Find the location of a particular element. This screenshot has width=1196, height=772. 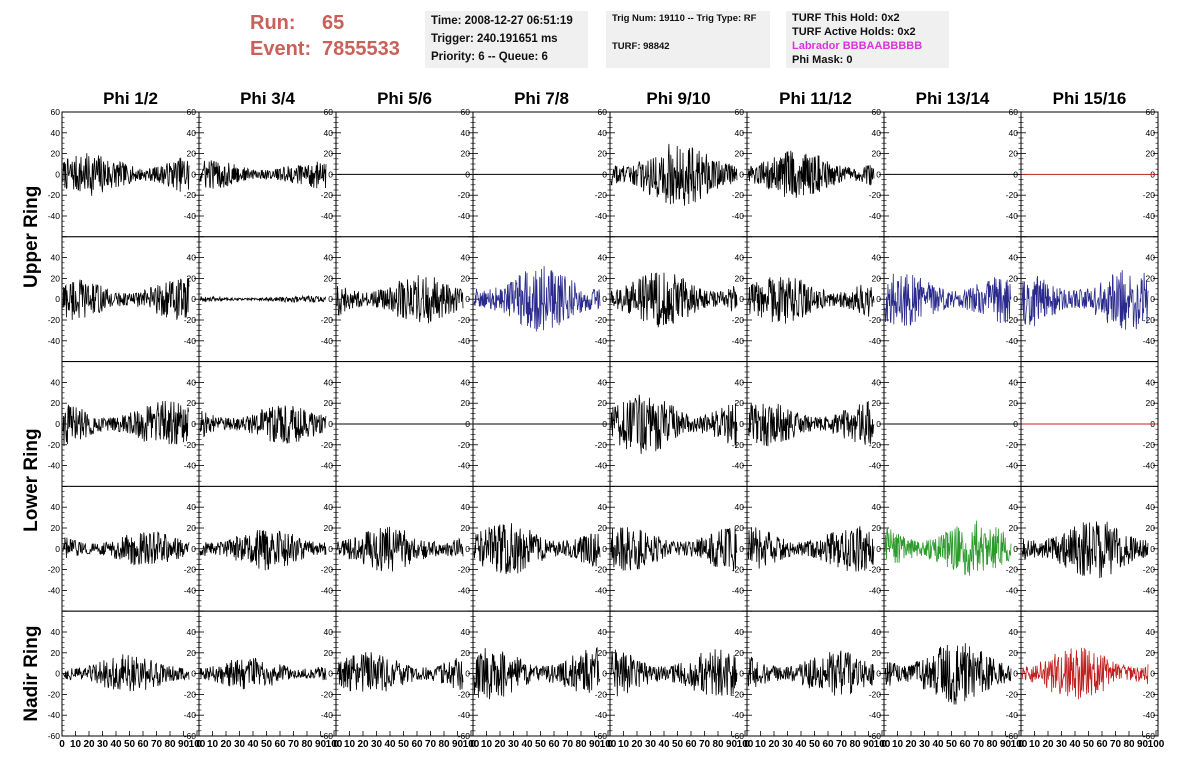

turf-this-hold-text: TURF This Hold: 0x2 is located at coordinates (846, 18).